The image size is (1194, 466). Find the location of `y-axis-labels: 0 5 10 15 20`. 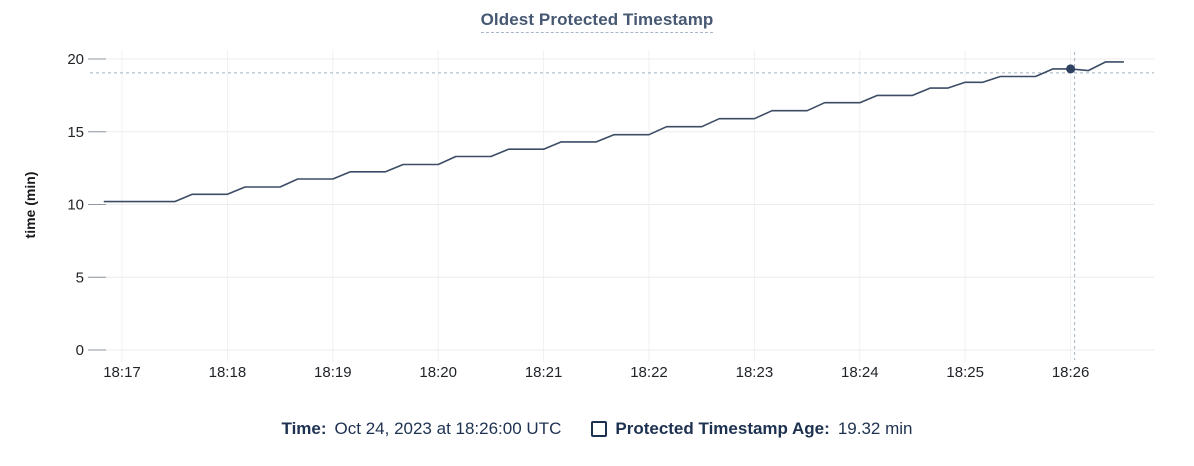

y-axis-labels: 0 5 10 15 20 is located at coordinates (75, 205).